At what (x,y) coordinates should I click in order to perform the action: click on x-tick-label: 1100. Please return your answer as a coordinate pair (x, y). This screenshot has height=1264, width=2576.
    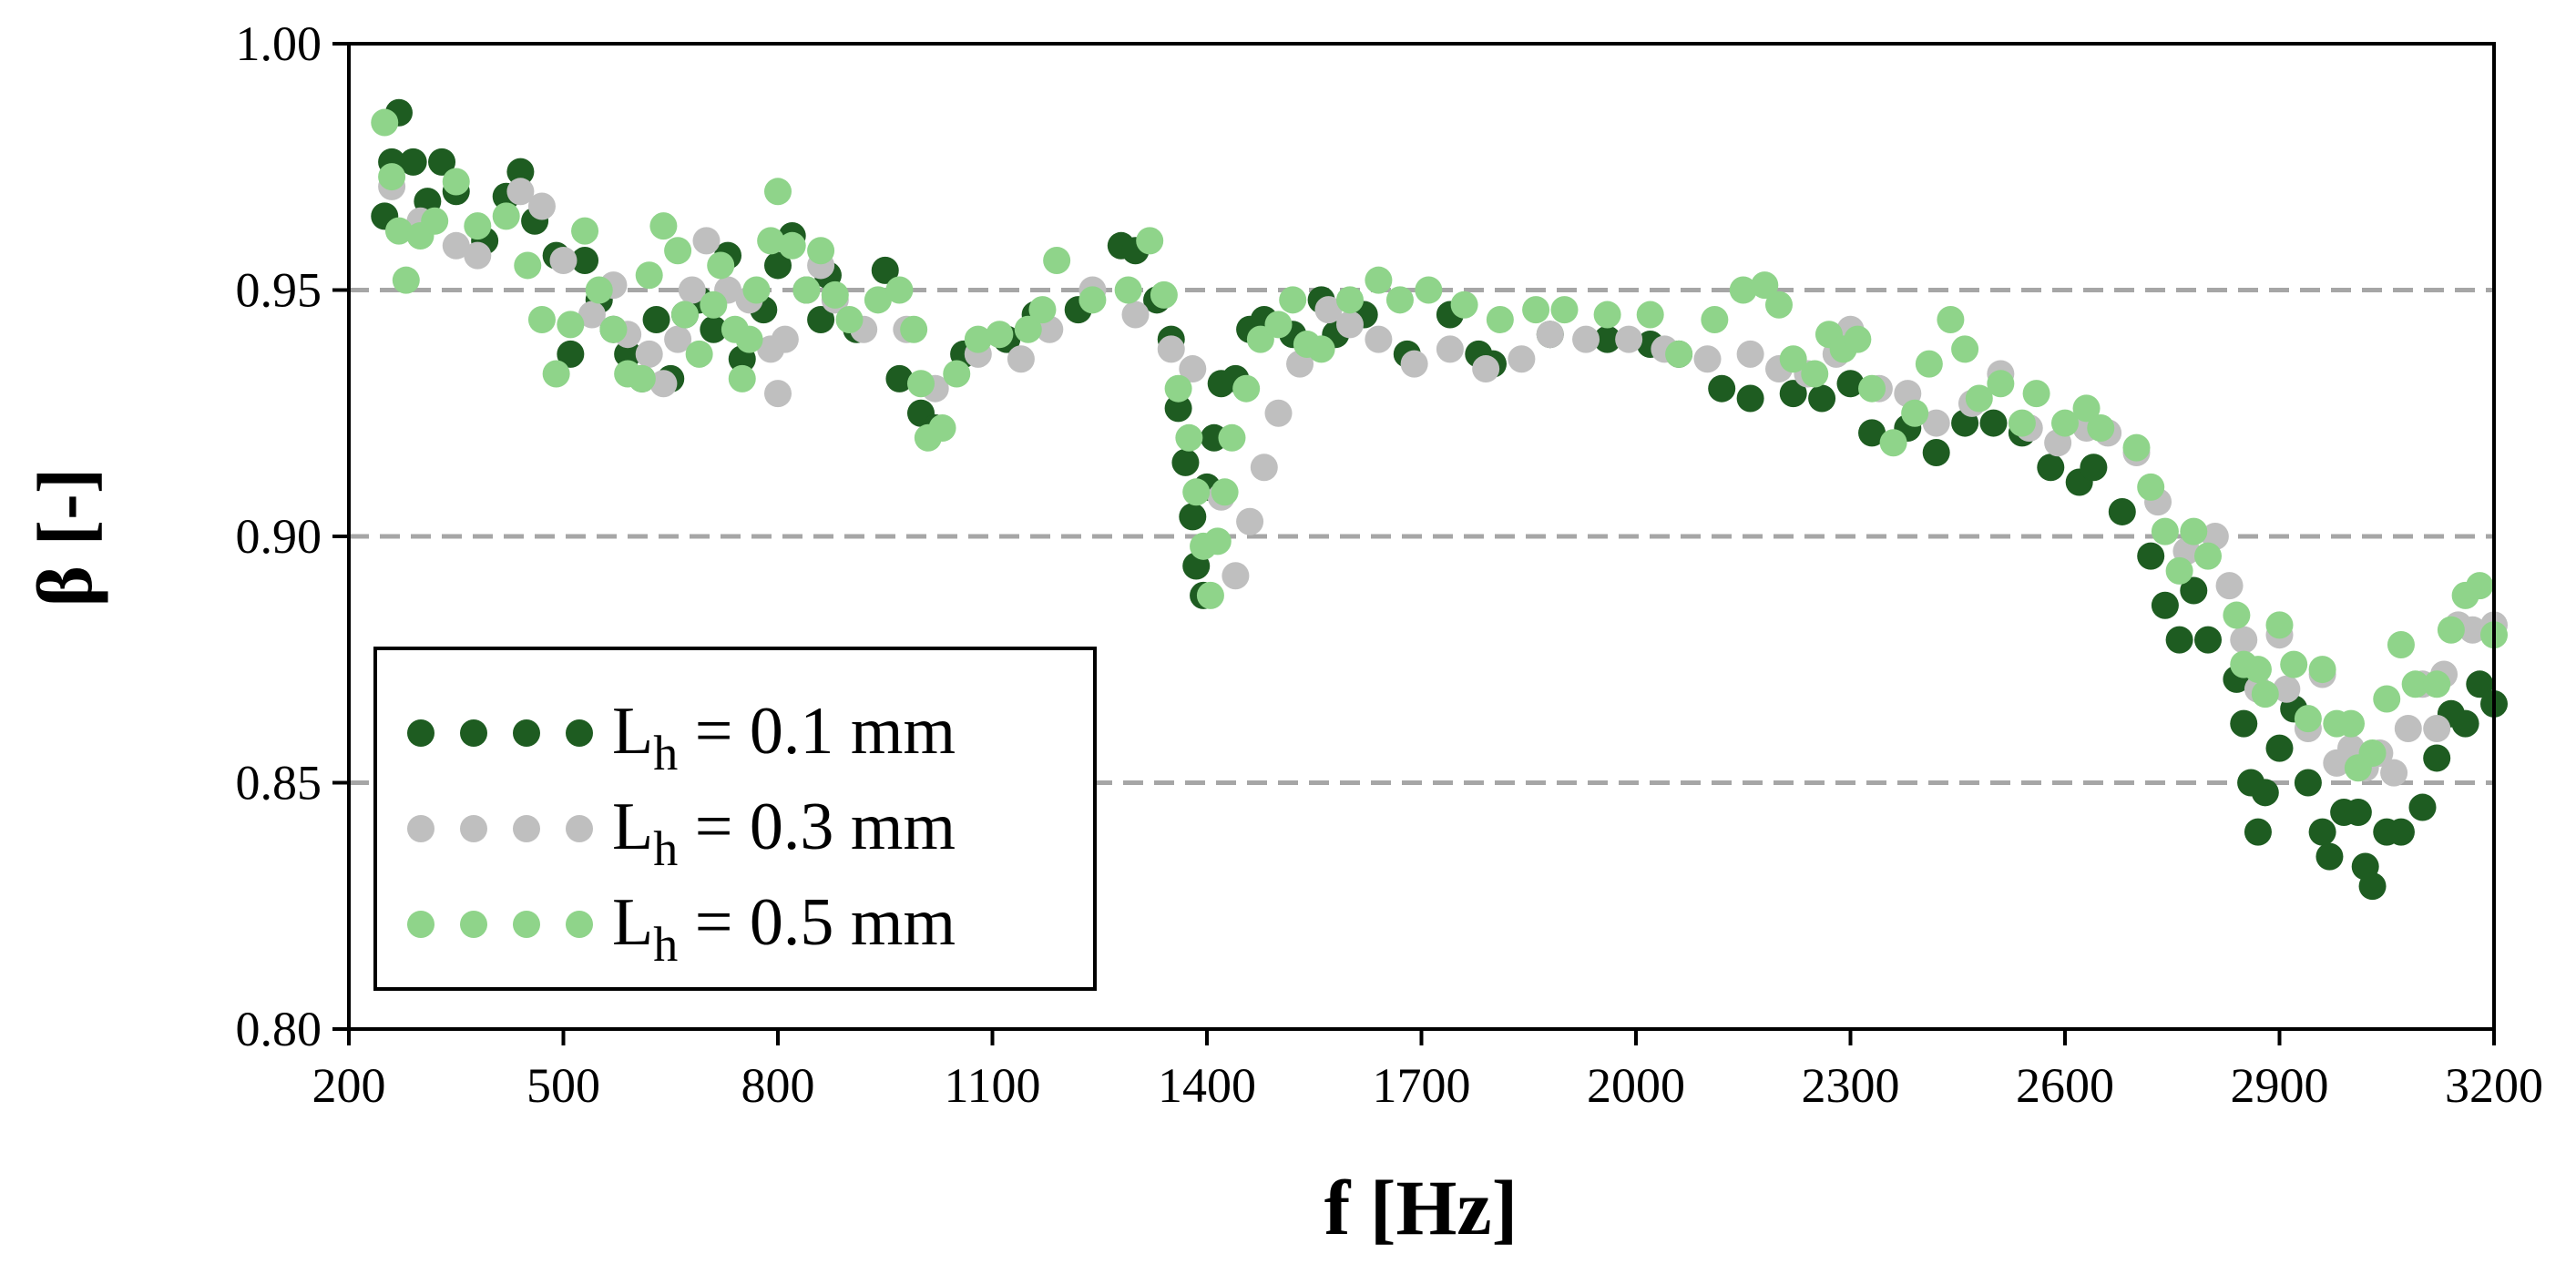
    Looking at the image, I should click on (993, 1085).